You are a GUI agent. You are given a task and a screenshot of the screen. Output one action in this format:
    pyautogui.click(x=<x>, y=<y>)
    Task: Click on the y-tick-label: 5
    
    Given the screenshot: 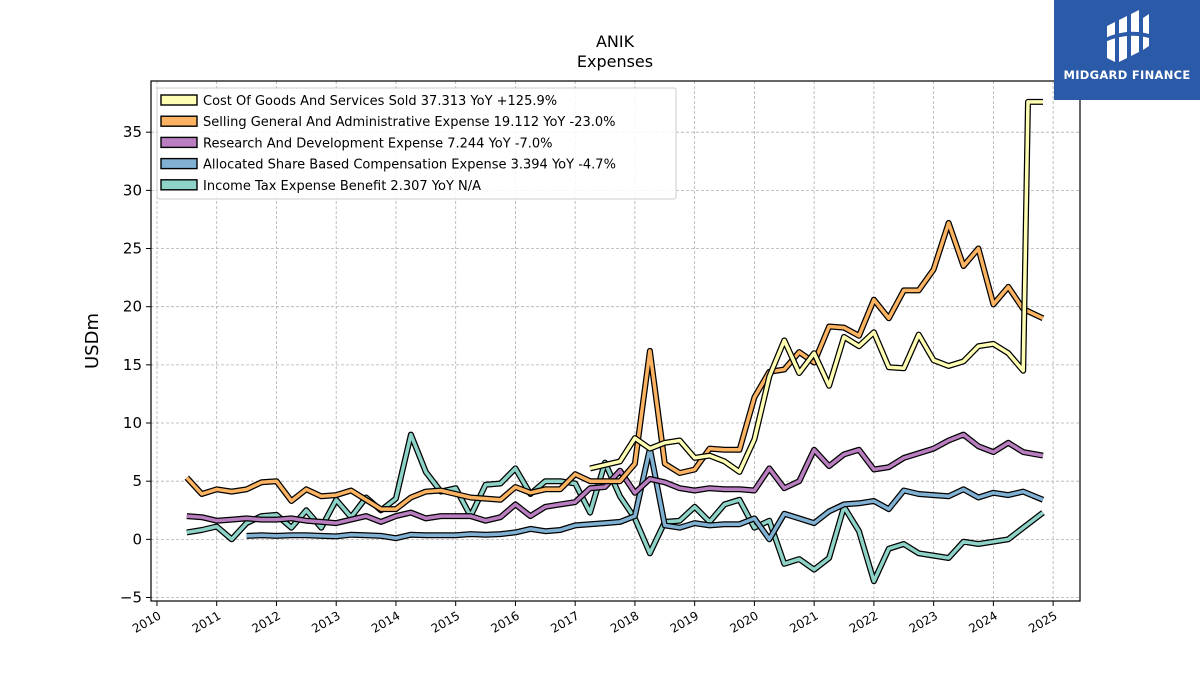 What is the action you would take?
    pyautogui.click(x=137, y=481)
    